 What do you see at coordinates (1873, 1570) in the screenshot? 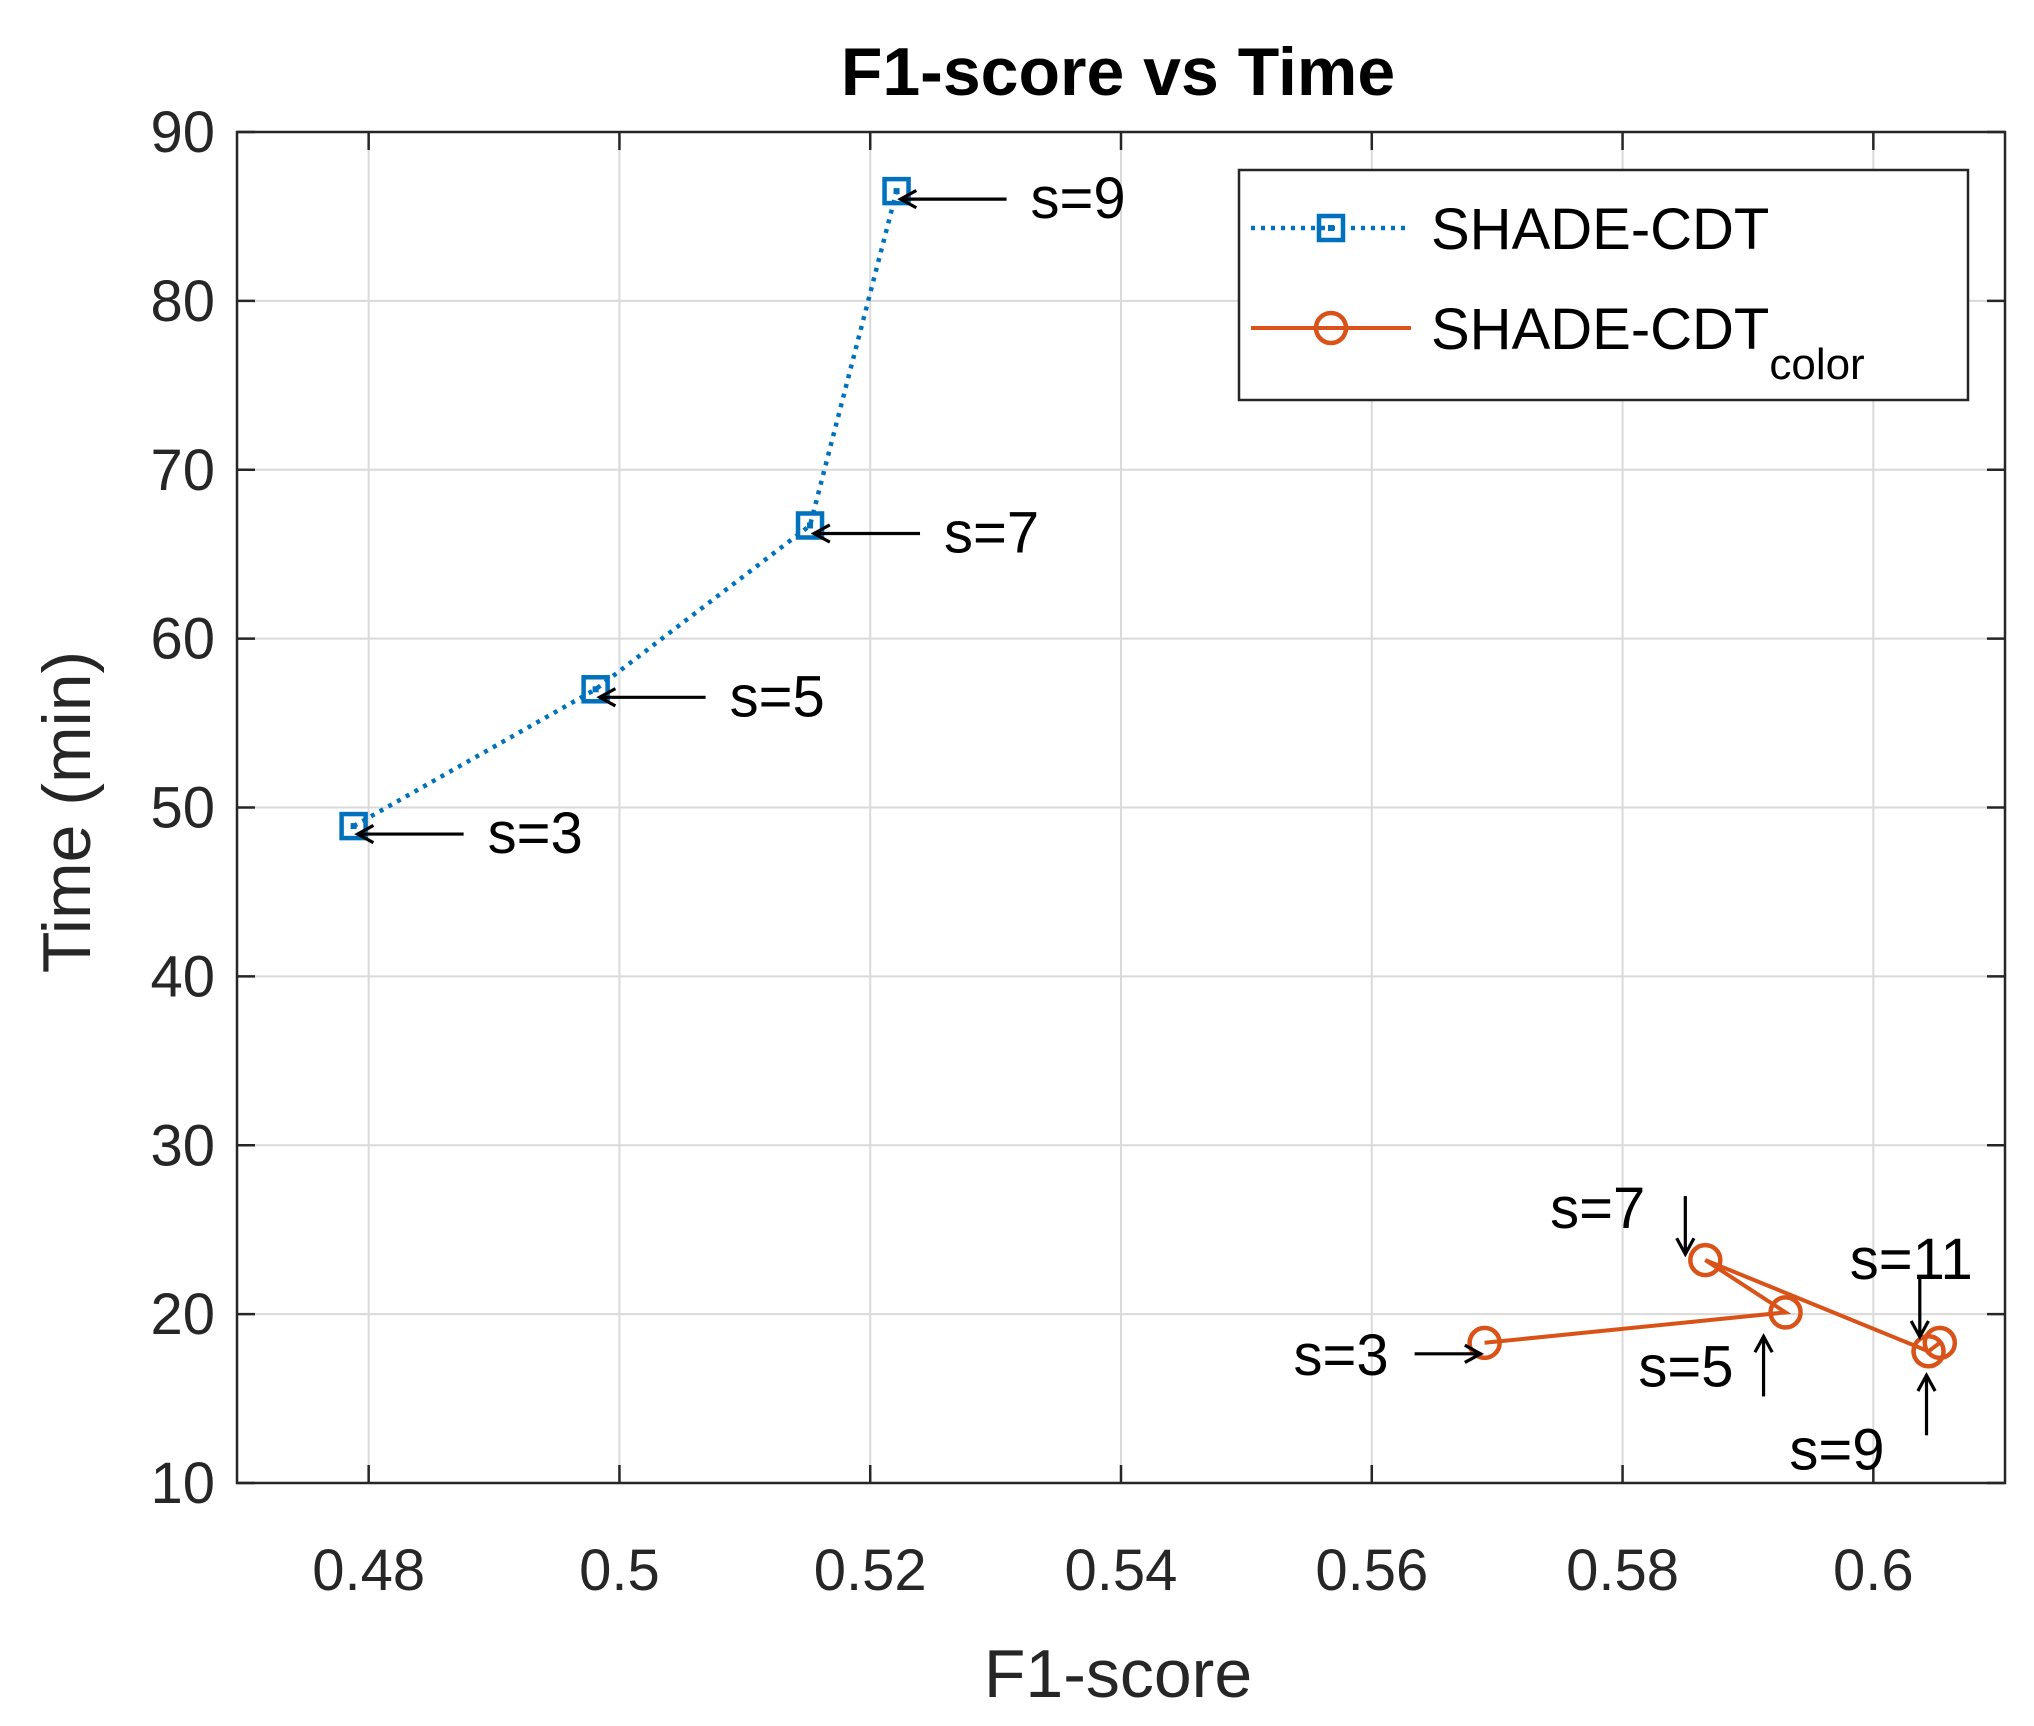
I see `x-tick-label: 0.6` at bounding box center [1873, 1570].